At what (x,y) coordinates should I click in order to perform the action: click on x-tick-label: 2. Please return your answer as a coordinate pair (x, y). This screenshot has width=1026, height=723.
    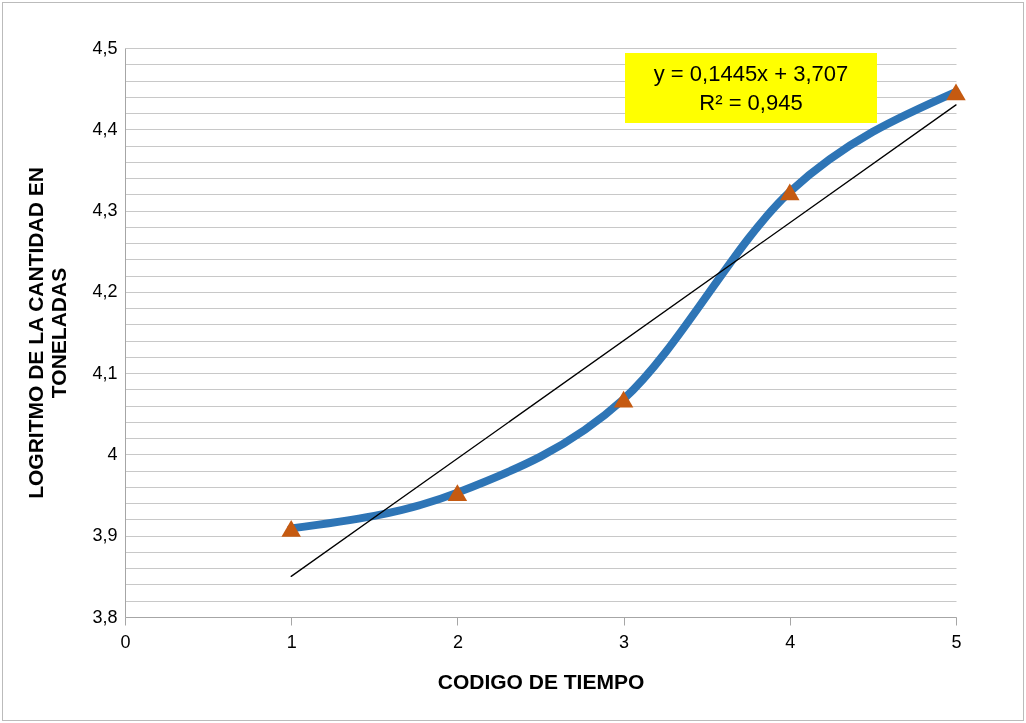
    Looking at the image, I should click on (457, 641).